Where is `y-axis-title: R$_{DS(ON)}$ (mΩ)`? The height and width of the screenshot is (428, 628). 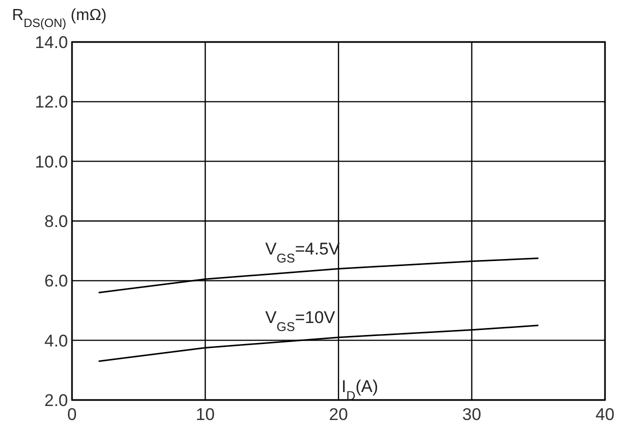
y-axis-title: R$_{DS(ON)}$ (mΩ) is located at coordinates (59, 18).